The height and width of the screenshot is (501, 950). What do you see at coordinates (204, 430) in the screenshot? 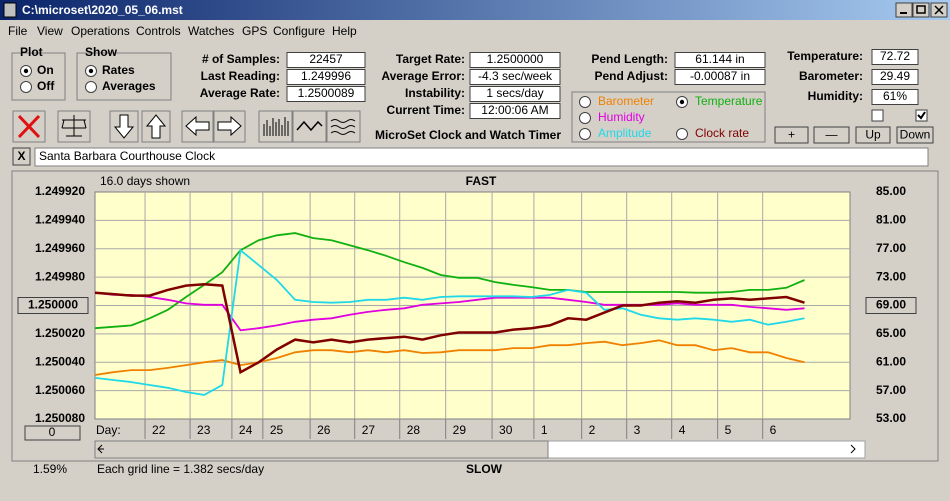
I see `x-tick-label: 23` at bounding box center [204, 430].